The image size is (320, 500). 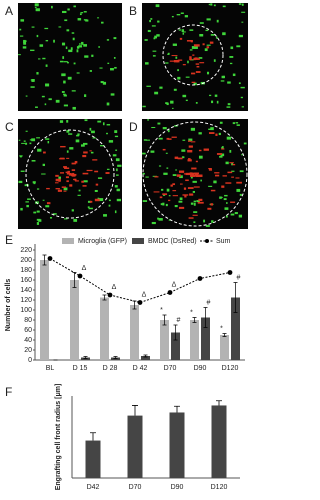 I want to click on y-axis-label: Number of cells, so click(x=8, y=305).